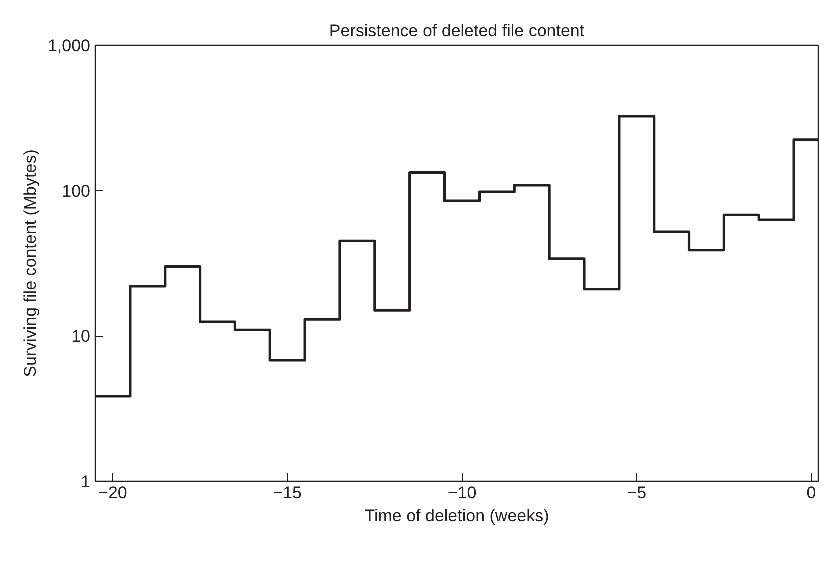 This screenshot has height=561, width=828. Describe the element at coordinates (637, 493) in the screenshot. I see `x-tick-label: −5` at that location.